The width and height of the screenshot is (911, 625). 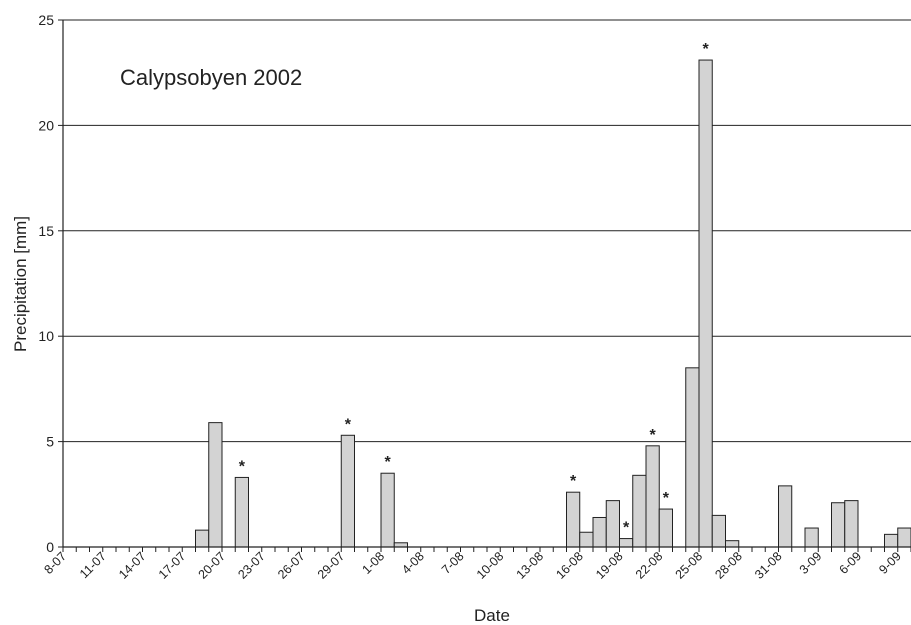 I want to click on x-tick-label: 3-09, so click(x=811, y=563).